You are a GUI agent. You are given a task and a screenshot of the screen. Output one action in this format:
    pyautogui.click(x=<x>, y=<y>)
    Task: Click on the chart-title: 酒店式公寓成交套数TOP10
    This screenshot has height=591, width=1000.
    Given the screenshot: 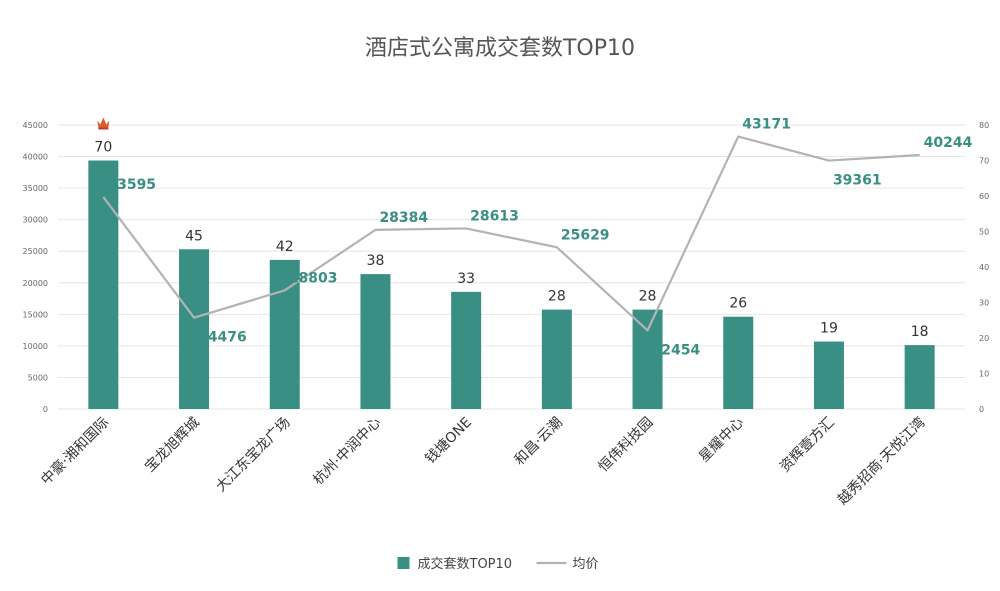 What is the action you would take?
    pyautogui.click(x=500, y=48)
    